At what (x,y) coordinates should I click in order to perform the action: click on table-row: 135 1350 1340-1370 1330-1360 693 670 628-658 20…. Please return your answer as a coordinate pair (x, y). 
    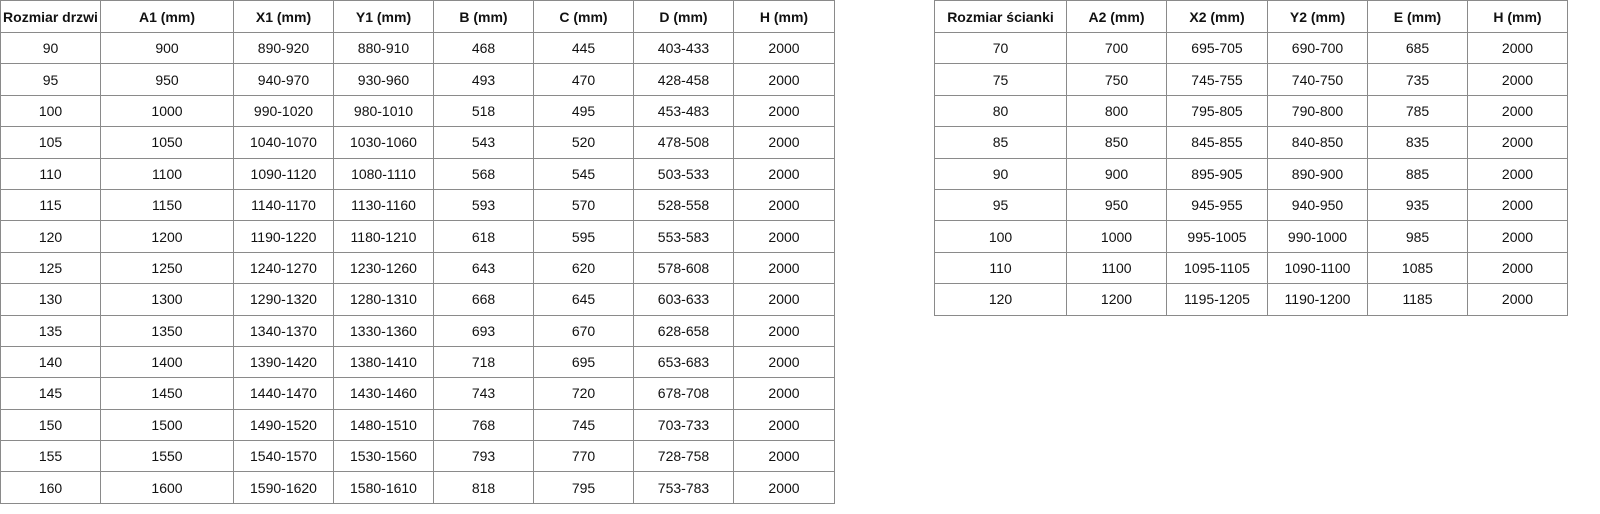
    Looking at the image, I should click on (417, 330).